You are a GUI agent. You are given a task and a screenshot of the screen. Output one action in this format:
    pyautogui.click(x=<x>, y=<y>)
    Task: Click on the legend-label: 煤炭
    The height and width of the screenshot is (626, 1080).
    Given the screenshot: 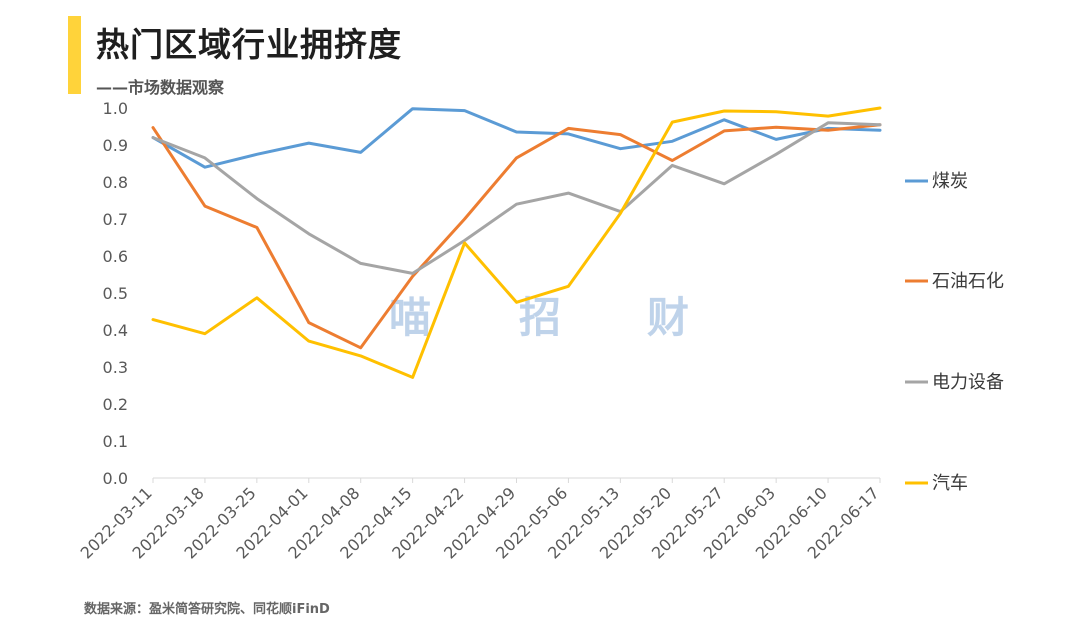 What is the action you would take?
    pyautogui.click(x=950, y=181)
    